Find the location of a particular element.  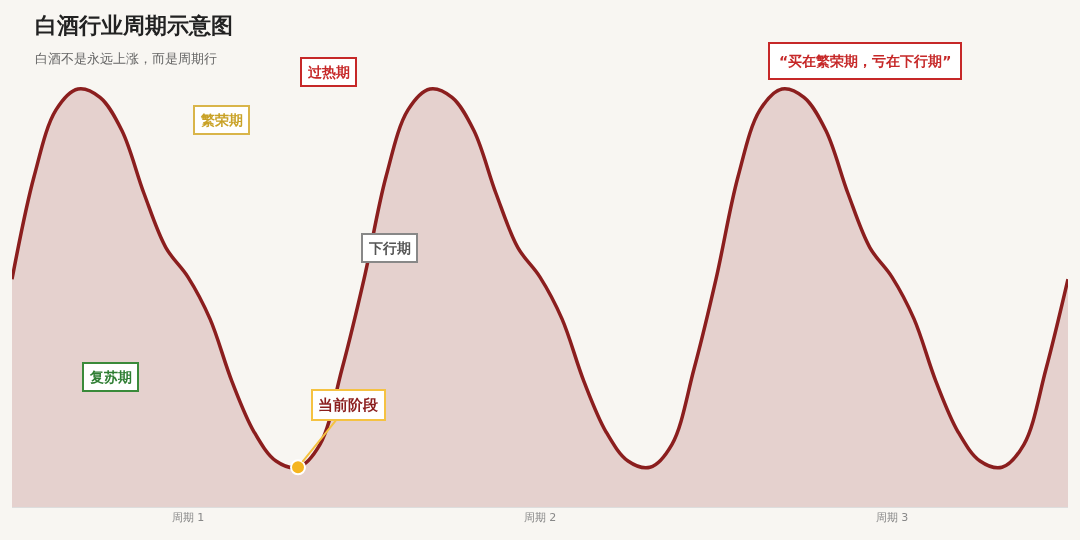

x-tick-label: 周期 2 is located at coordinates (540, 518).